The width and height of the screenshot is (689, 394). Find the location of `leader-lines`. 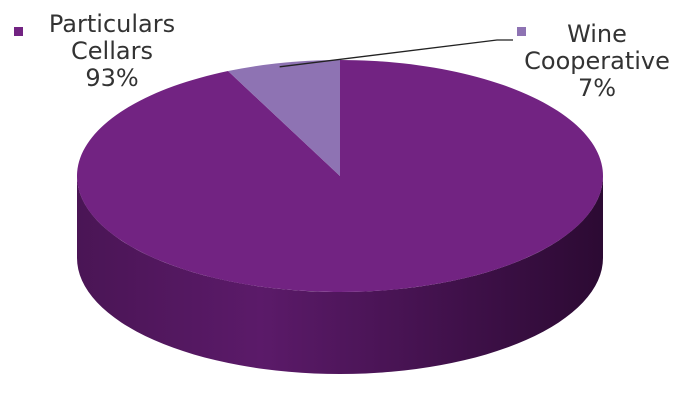

leader-lines is located at coordinates (396, 53).